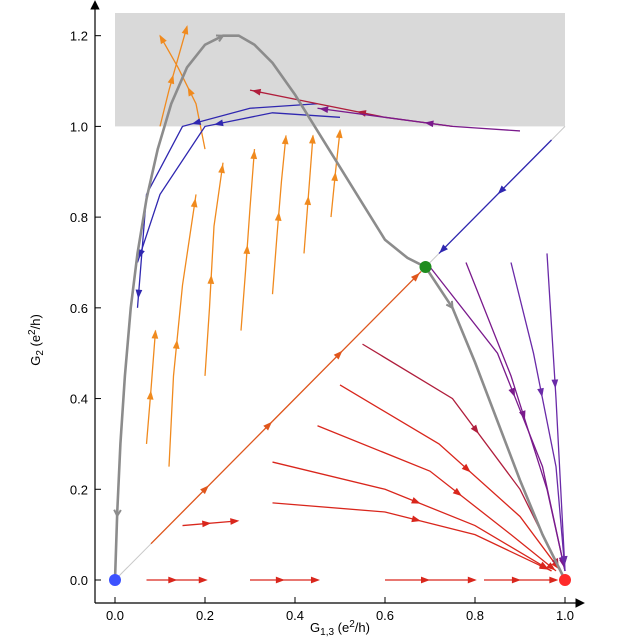 Image resolution: width=640 pixels, height=640 pixels. What do you see at coordinates (295, 615) in the screenshot?
I see `x-tick-label: 0.4` at bounding box center [295, 615].